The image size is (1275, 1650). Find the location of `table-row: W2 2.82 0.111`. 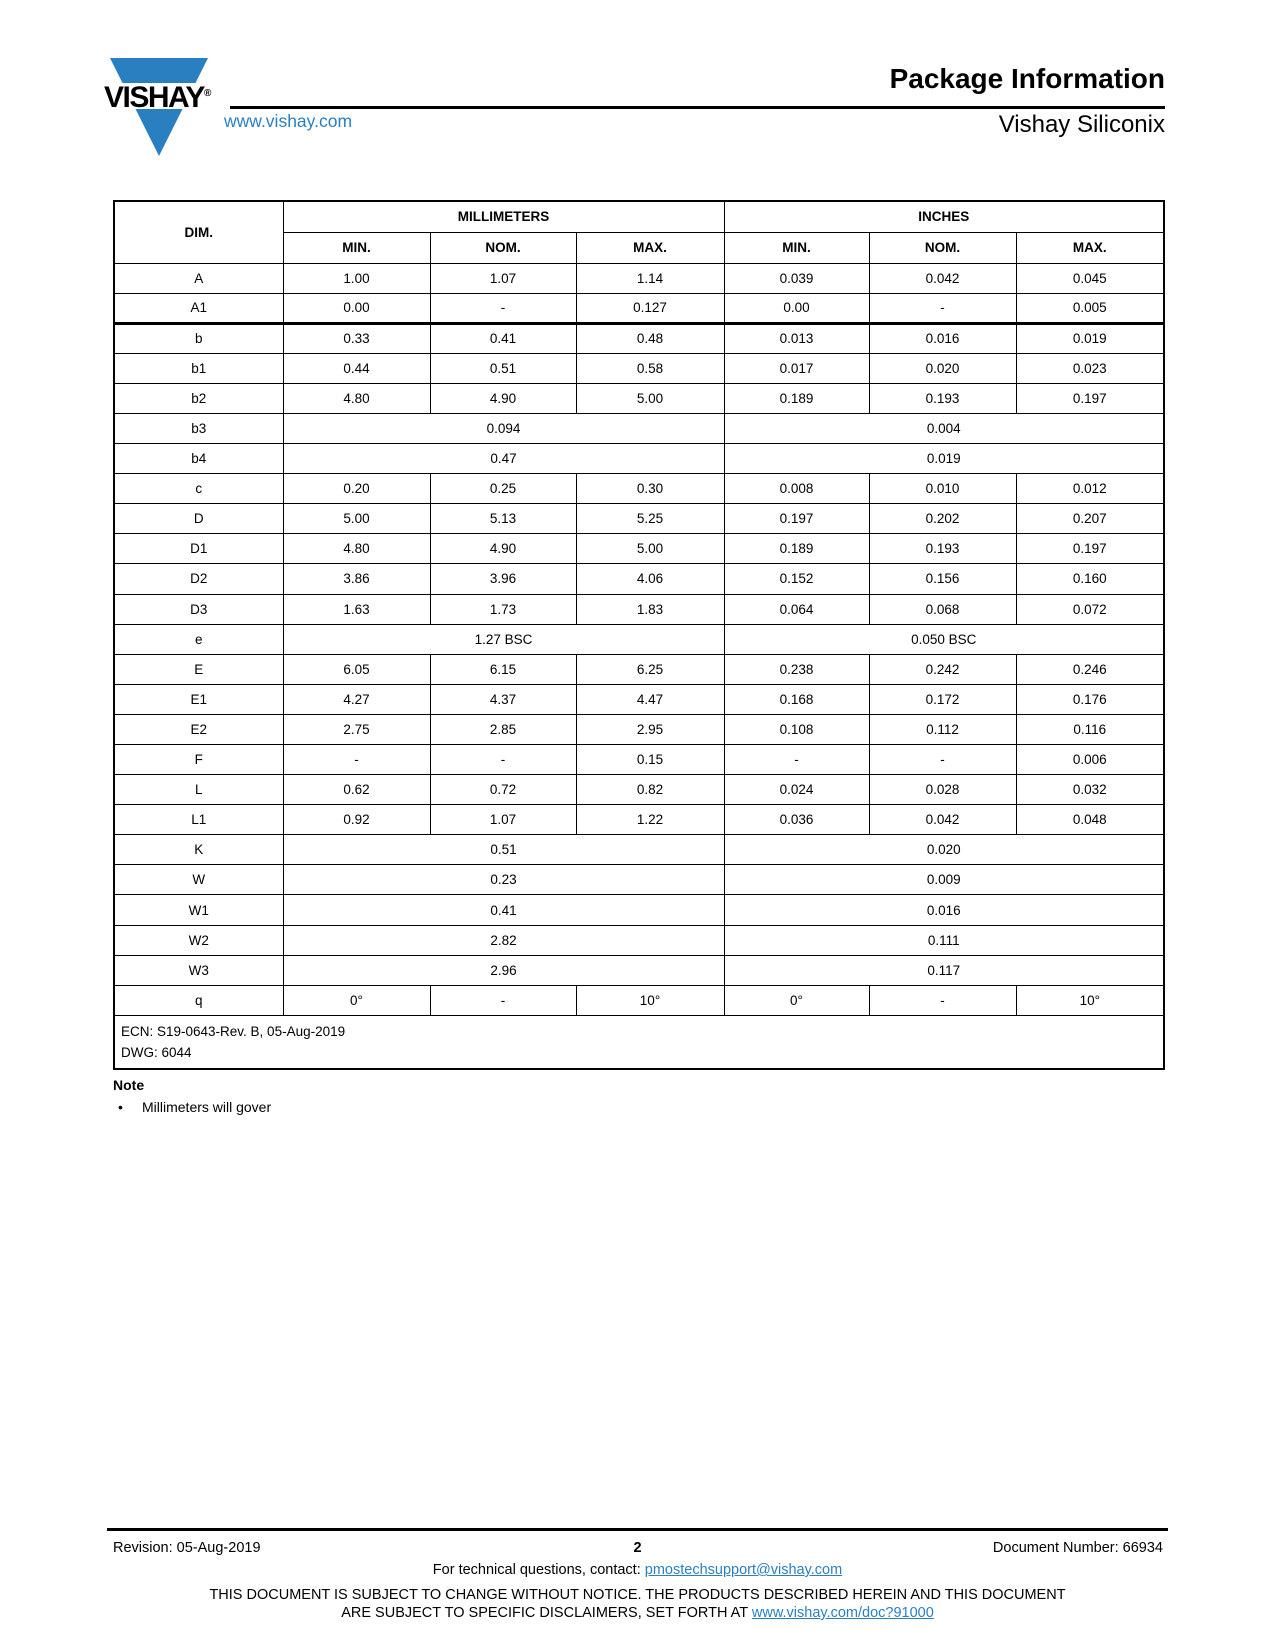

table-row: W2 2.82 0.111 is located at coordinates (639, 940).